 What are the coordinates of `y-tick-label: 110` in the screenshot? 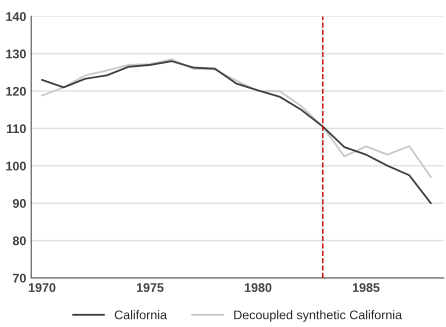 It's located at (16, 129).